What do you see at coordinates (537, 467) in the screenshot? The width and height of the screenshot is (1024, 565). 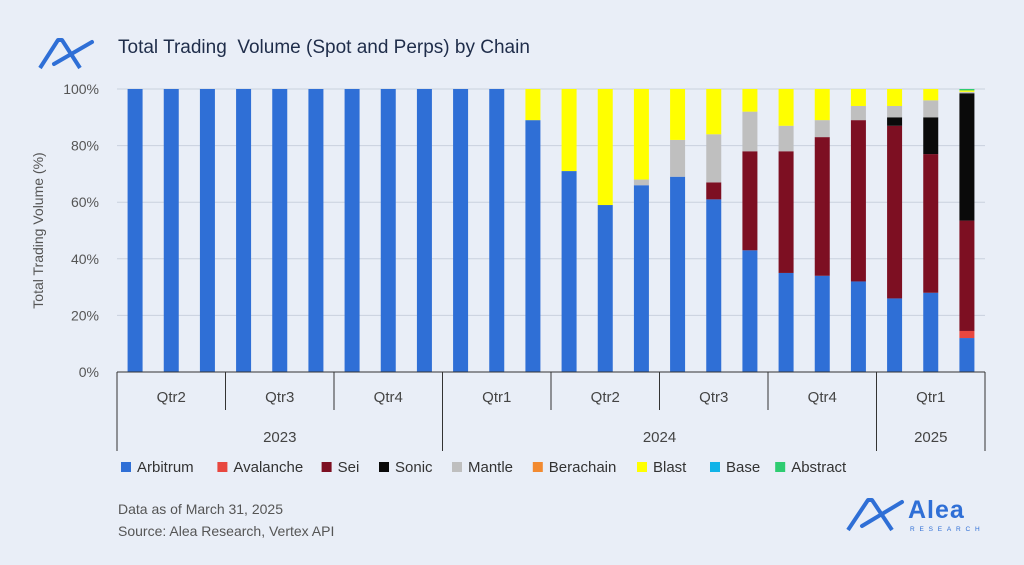 I see `legend-swatch-berachain` at bounding box center [537, 467].